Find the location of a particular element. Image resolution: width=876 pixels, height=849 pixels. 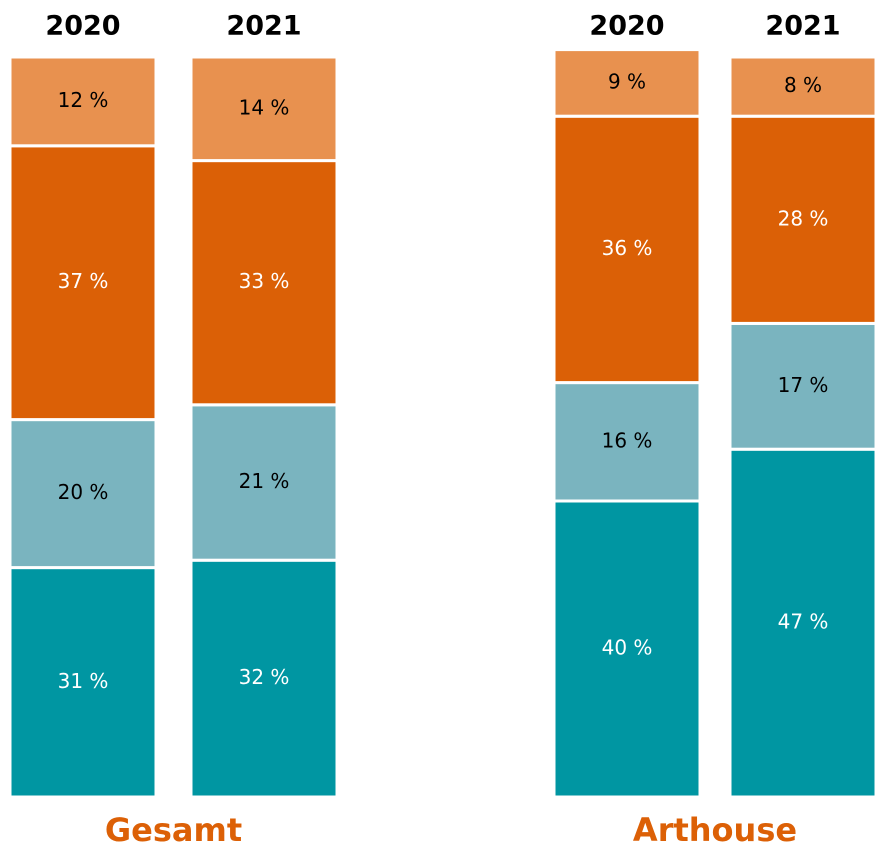

value-label: 21 % is located at coordinates (264, 481).